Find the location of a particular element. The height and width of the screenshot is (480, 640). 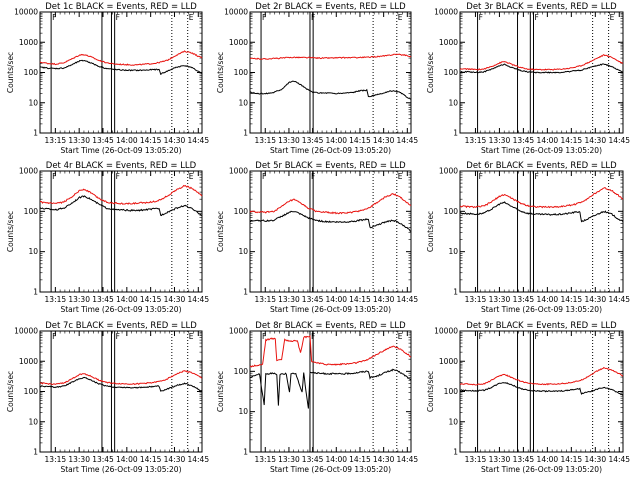

y-tick-label: 10000 is located at coordinates (26, 12).